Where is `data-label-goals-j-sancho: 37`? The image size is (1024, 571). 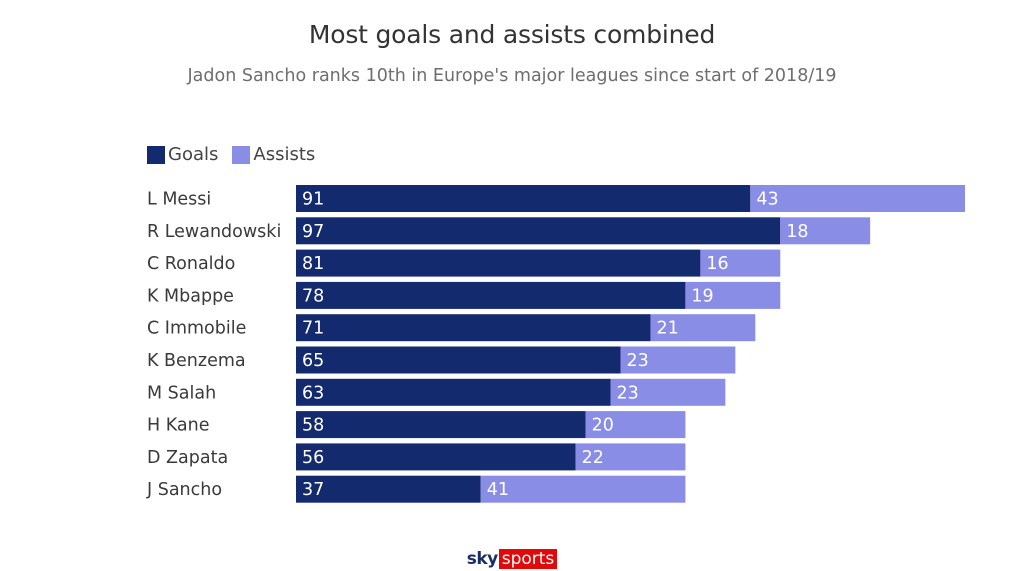
data-label-goals-j-sancho: 37 is located at coordinates (313, 490).